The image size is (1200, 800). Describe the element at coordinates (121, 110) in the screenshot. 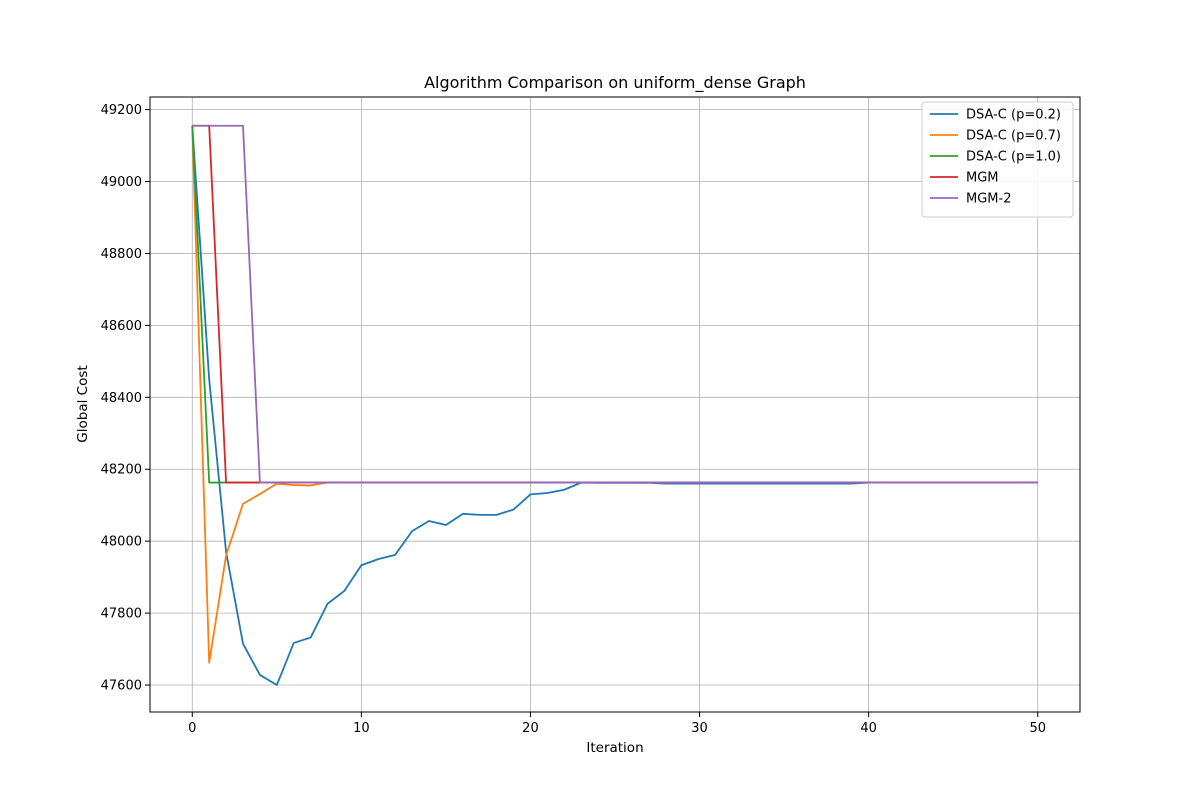

I see `y-tick-label: 49200` at that location.